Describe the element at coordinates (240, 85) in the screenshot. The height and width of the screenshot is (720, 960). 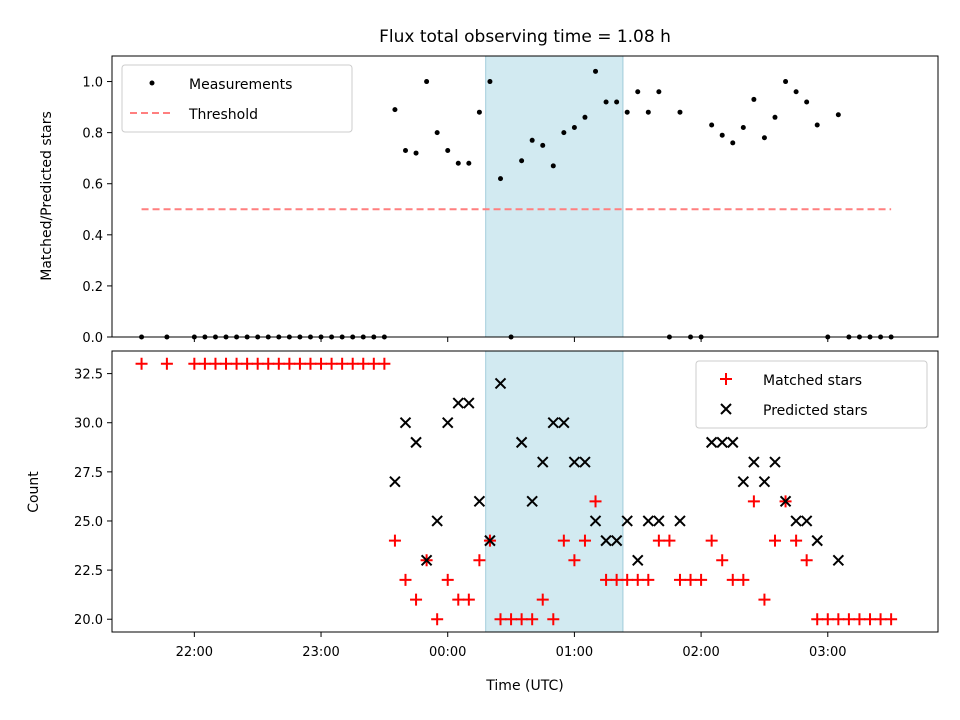
I see `legend-measurements-label: Measurements` at that location.